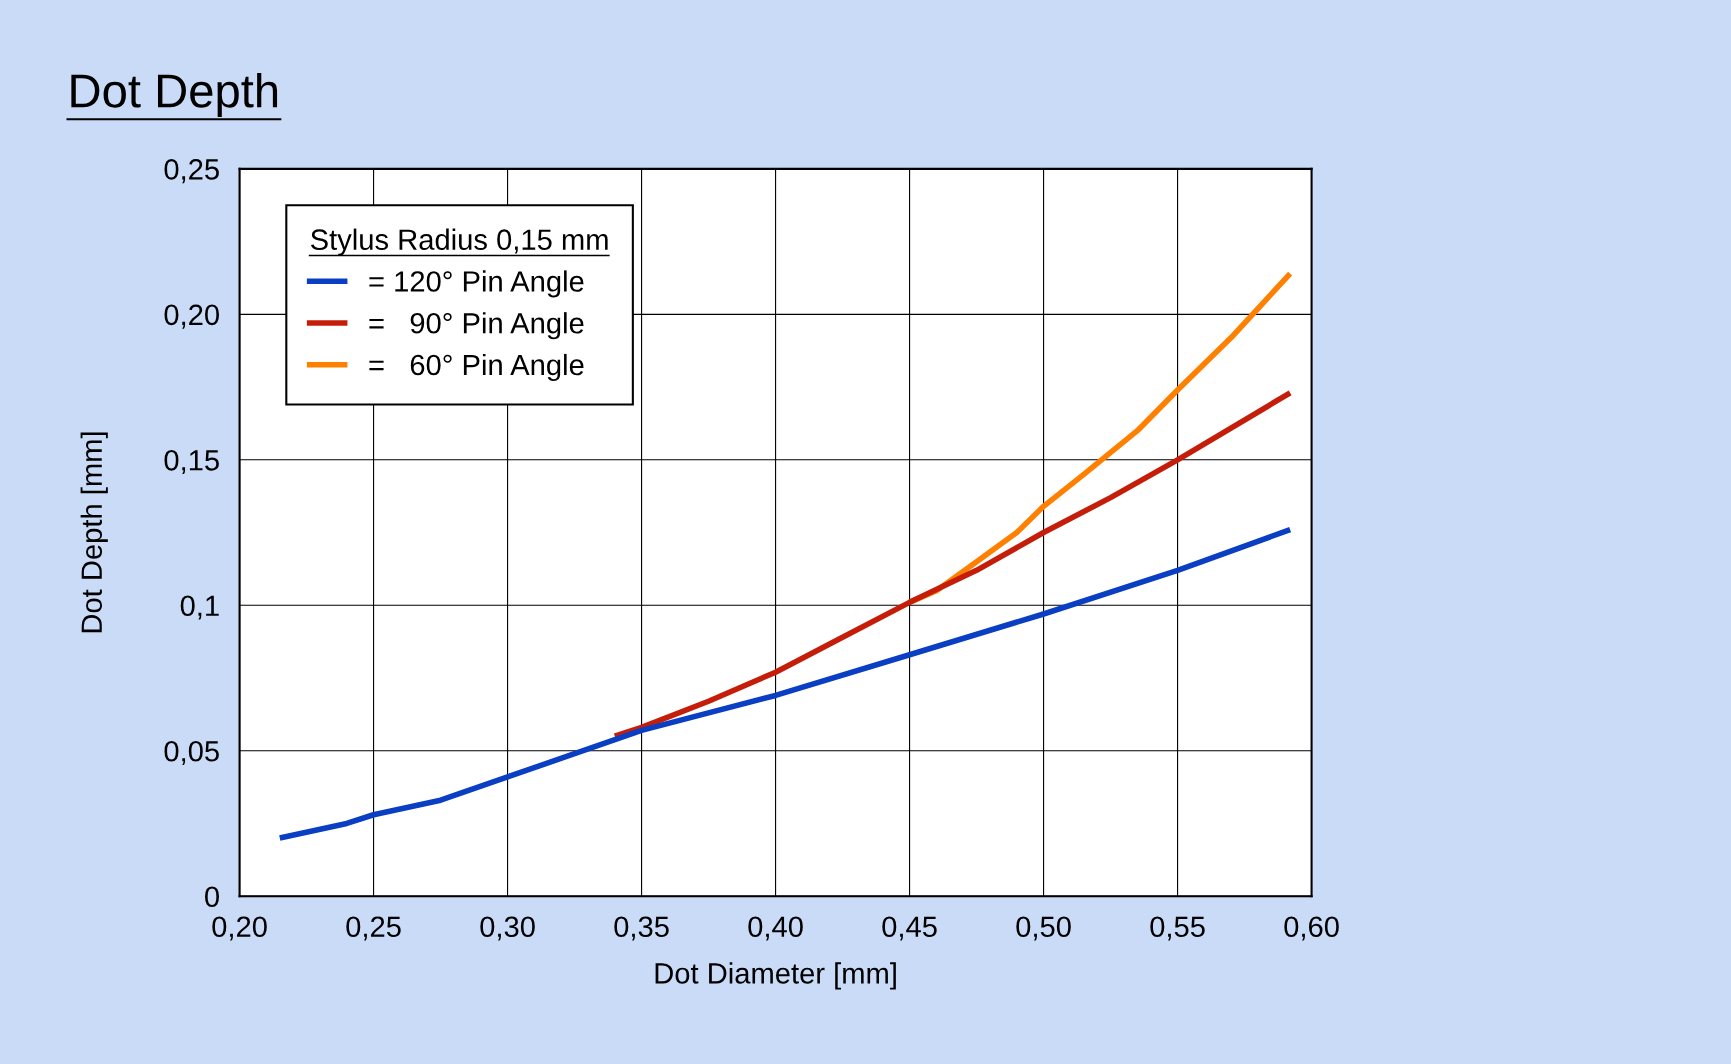 The width and height of the screenshot is (1731, 1064). Describe the element at coordinates (191, 462) in the screenshot. I see `y-tick-label: 0,15` at that location.